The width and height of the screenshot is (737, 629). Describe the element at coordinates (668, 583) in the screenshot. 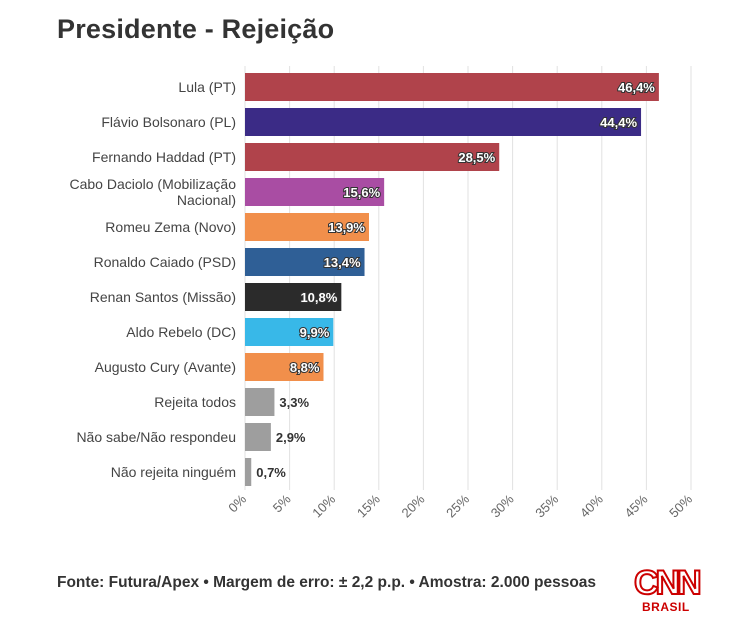

I see `logo-cnn-text: CNN` at that location.